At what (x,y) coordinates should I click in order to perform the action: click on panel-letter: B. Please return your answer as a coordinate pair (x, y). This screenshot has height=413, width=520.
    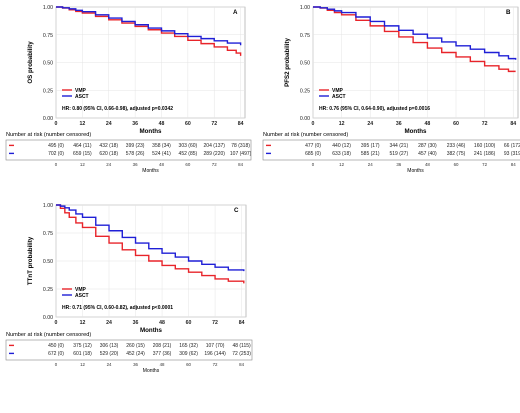
    Looking at the image, I should click on (508, 12).